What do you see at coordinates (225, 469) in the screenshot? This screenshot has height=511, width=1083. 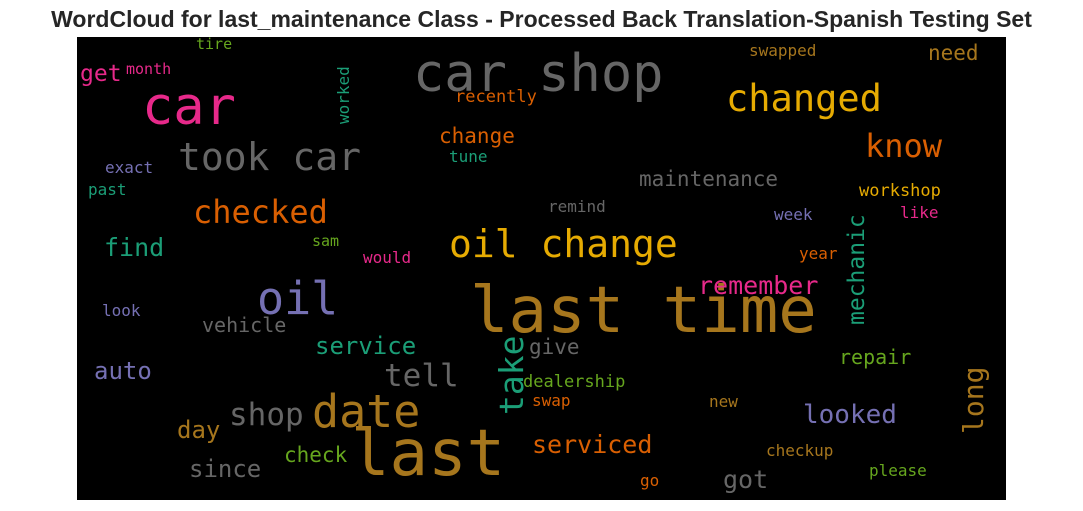 I see `word-since: since` at bounding box center [225, 469].